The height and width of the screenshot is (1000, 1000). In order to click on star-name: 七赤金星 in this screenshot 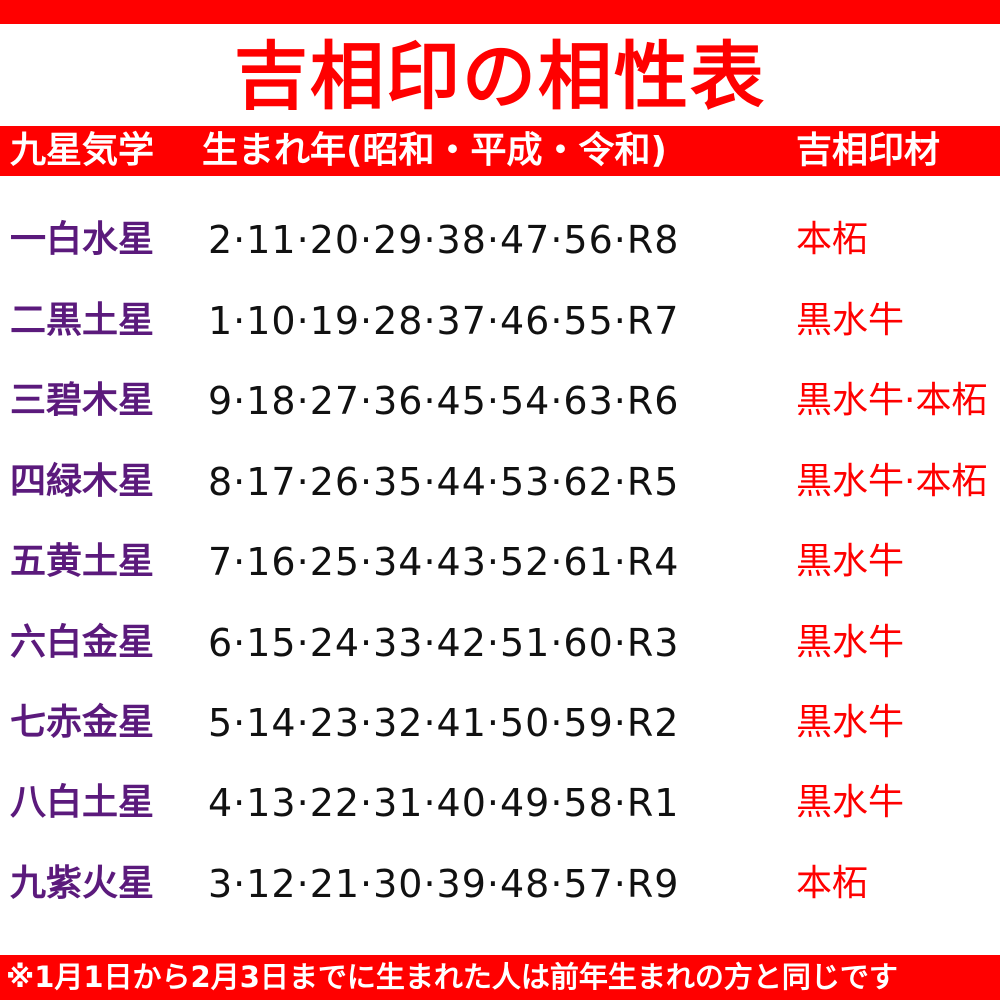, I will do `click(82, 722)`.